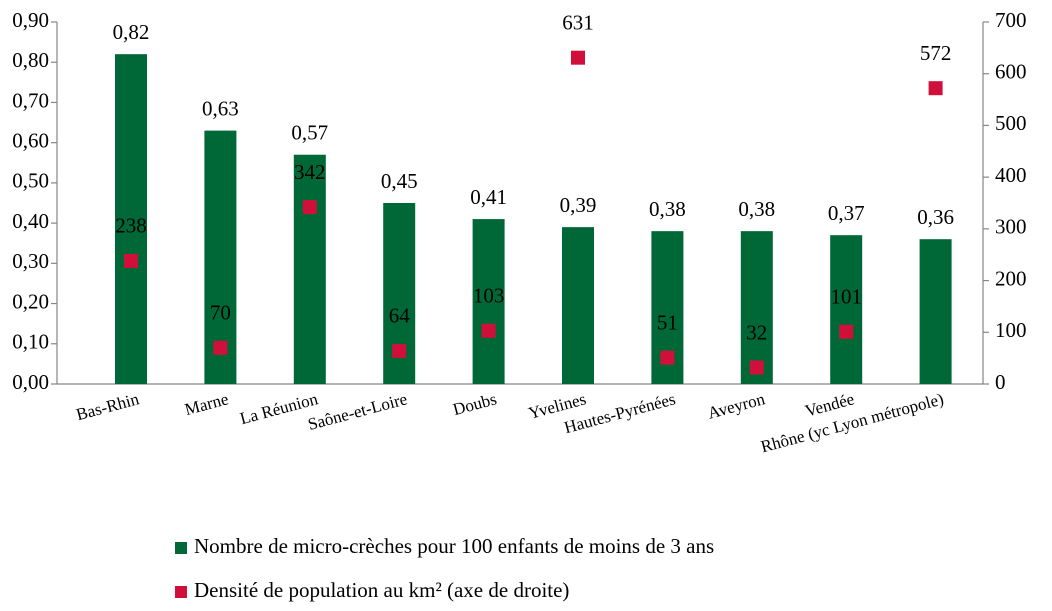  Describe the element at coordinates (309, 133) in the screenshot. I see `bar-value-label: 0,57` at that location.